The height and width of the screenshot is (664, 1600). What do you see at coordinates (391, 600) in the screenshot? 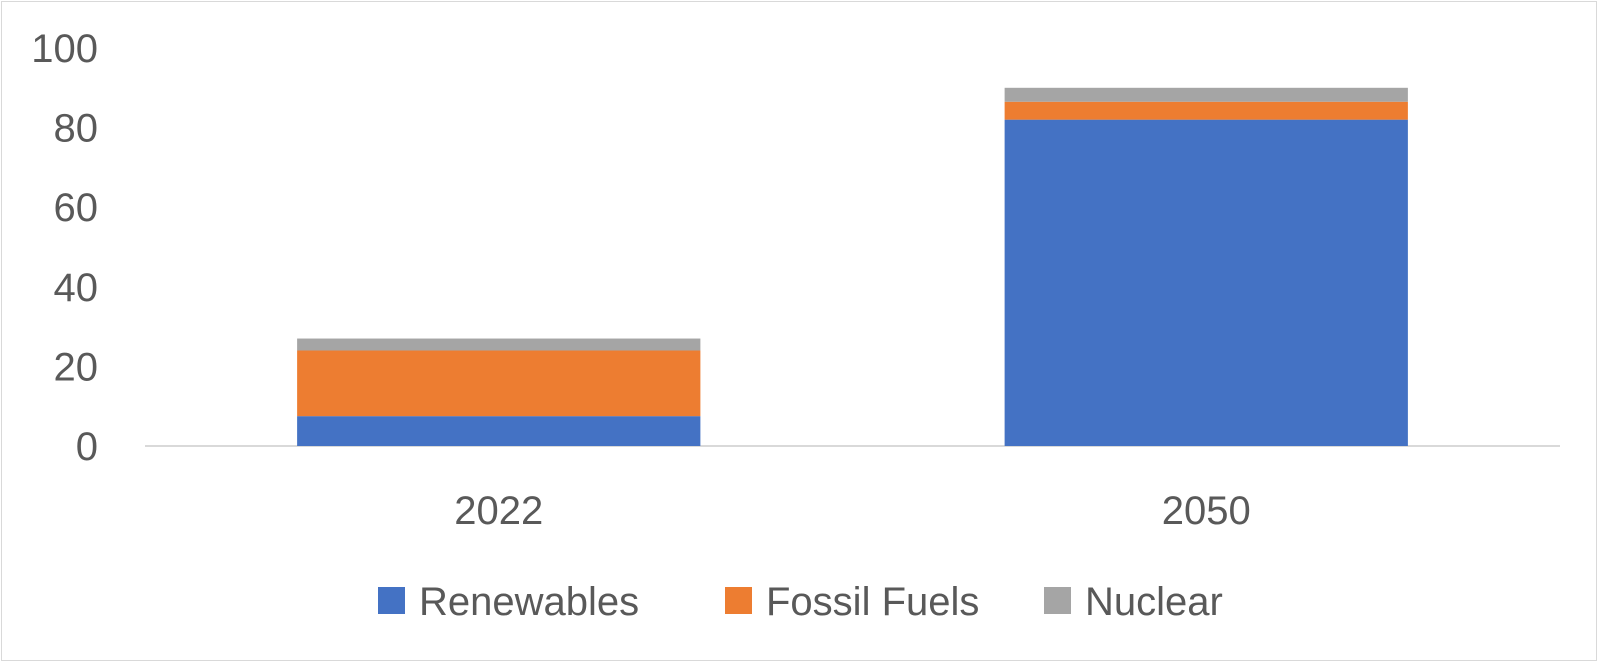
I see `legend-swatch-renewables` at bounding box center [391, 600].